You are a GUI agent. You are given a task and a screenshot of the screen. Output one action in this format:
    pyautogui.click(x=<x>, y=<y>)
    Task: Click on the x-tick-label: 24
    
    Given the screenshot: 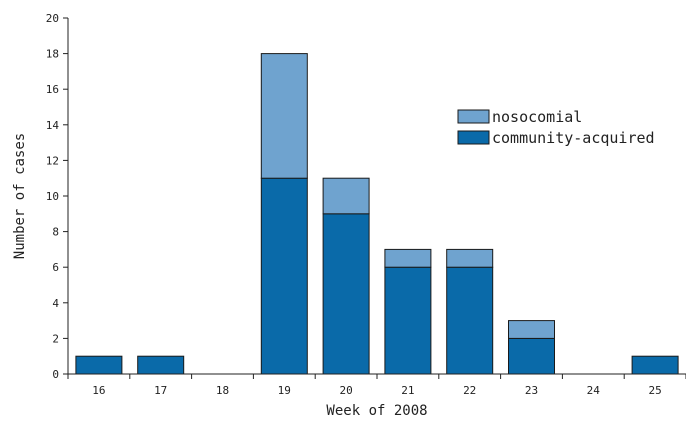 What is the action you would take?
    pyautogui.click(x=594, y=390)
    